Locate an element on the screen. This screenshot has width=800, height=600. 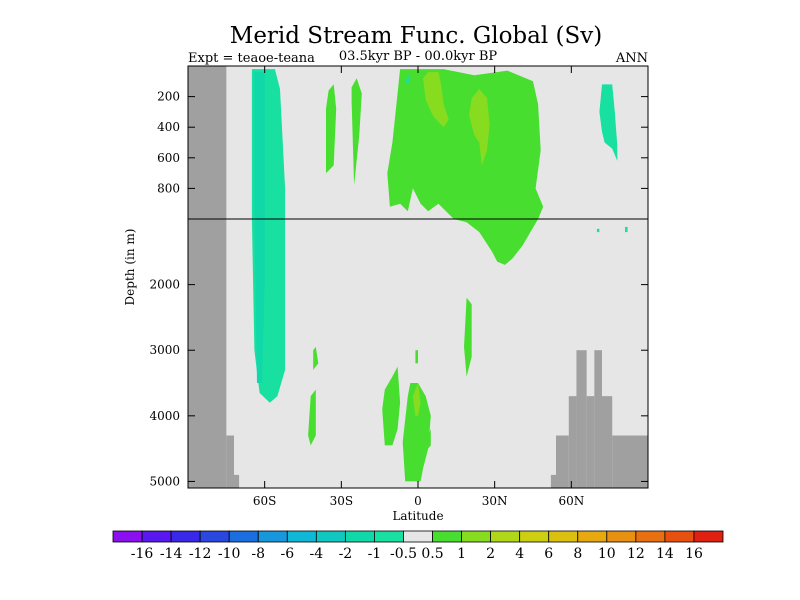
chart-title: Merid Stream Func. Global (Sv) is located at coordinates (416, 36).